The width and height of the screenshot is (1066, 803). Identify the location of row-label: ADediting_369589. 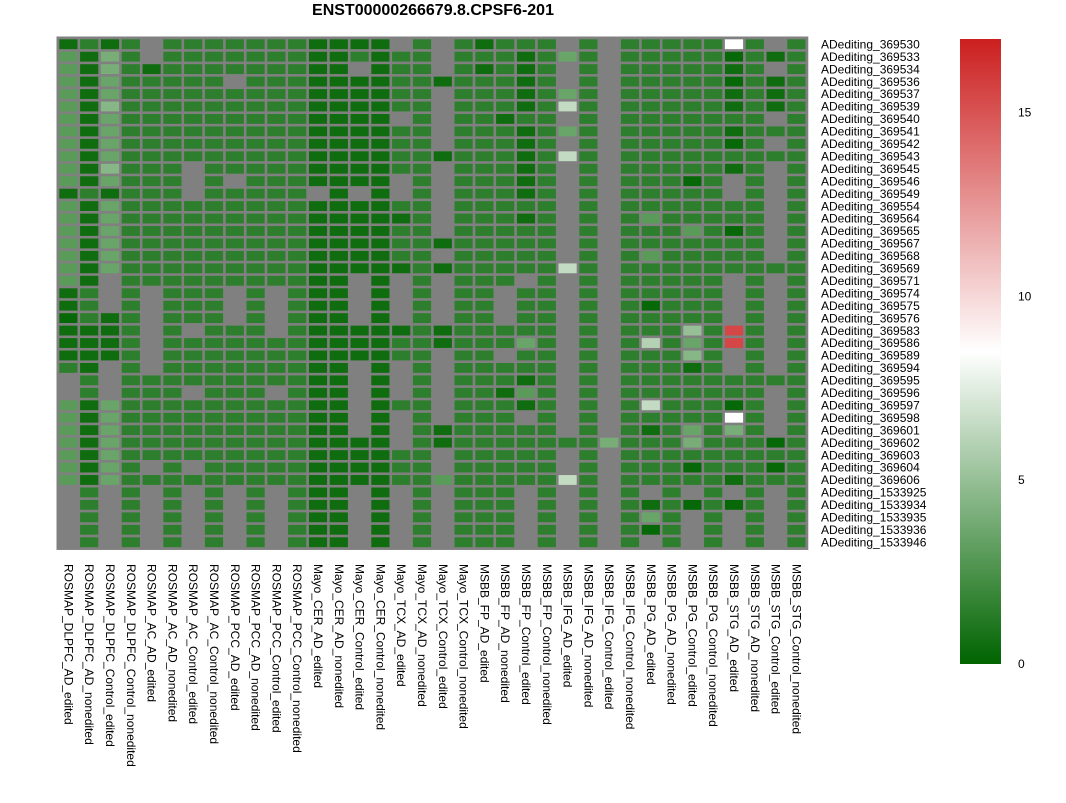
(870, 356).